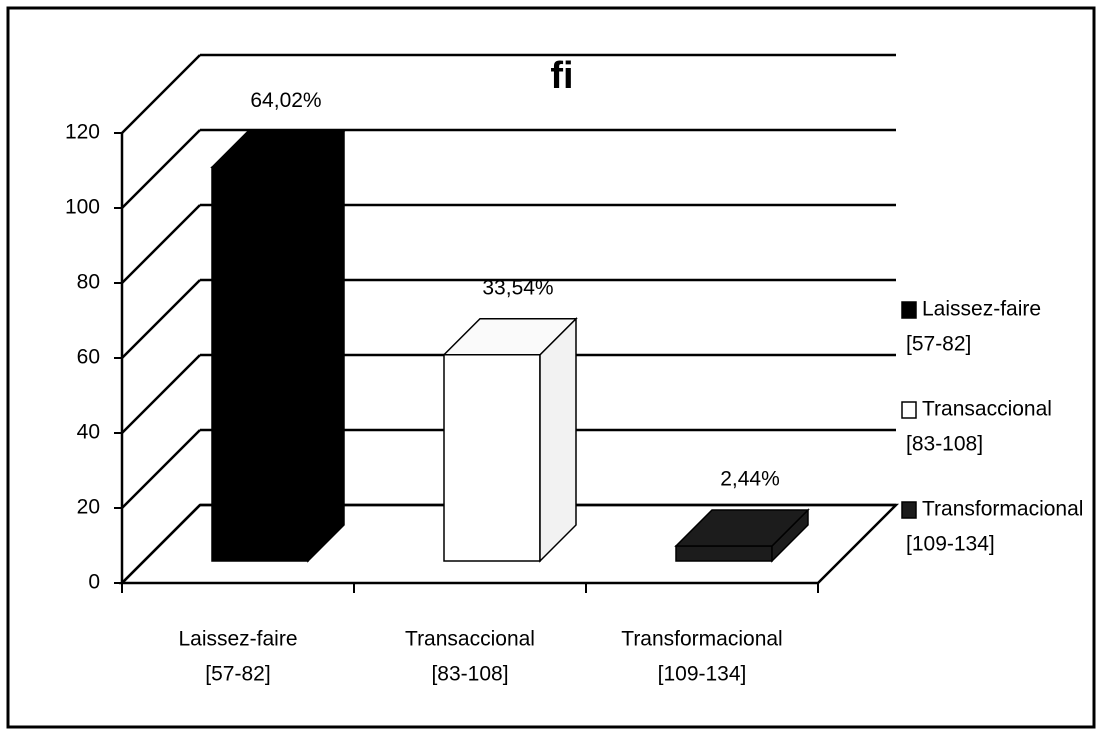 The height and width of the screenshot is (740, 1102). Describe the element at coordinates (938, 344) in the screenshot. I see `legend-label: [57-82]` at that location.